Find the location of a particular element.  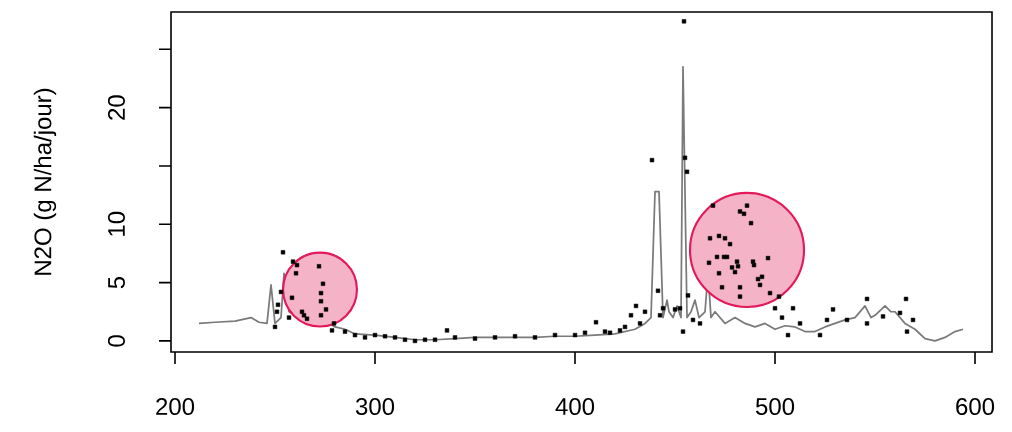

y-tick-label: 5 is located at coordinates (116, 282).